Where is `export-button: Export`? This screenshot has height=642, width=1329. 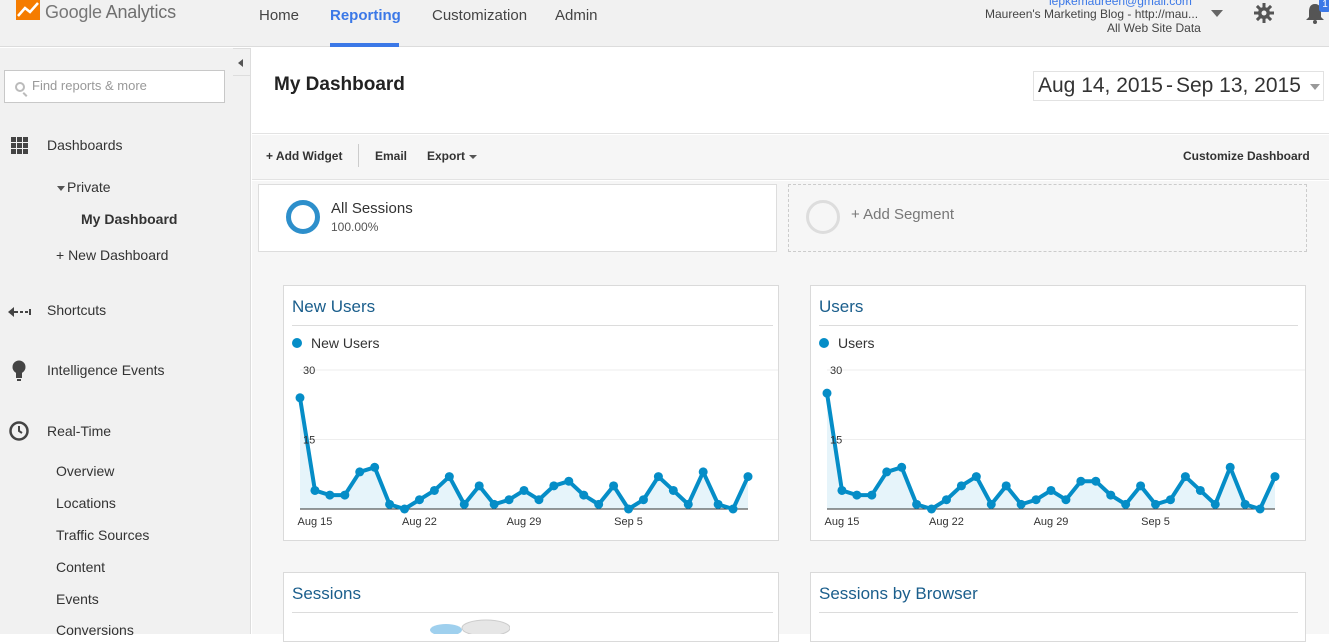
export-button: Export is located at coordinates (446, 156).